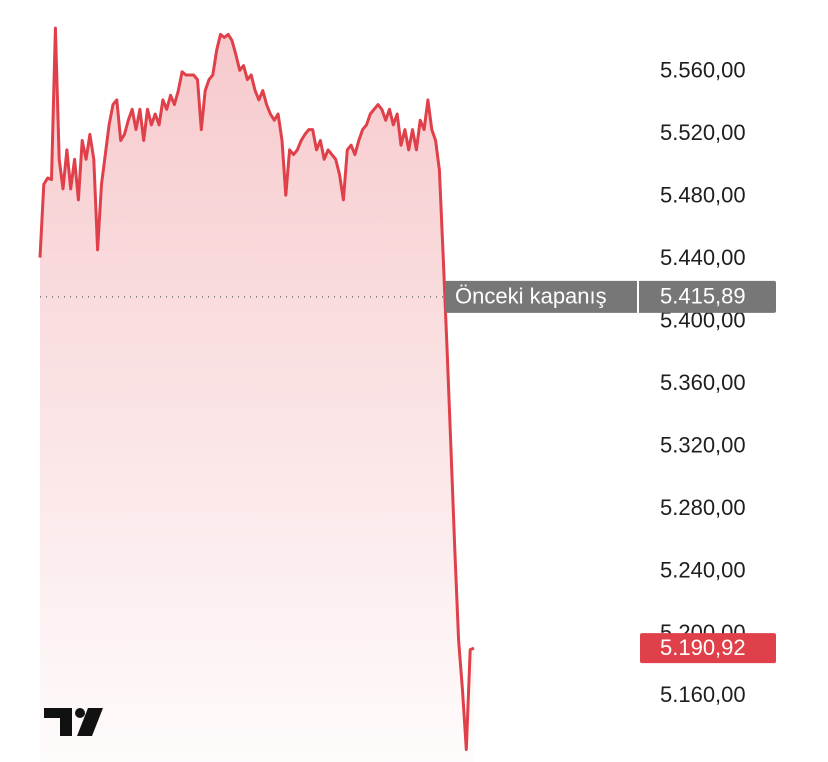 Image resolution: width=828 pixels, height=762 pixels. I want to click on y-tick-label: 5.520,00, so click(703, 132).